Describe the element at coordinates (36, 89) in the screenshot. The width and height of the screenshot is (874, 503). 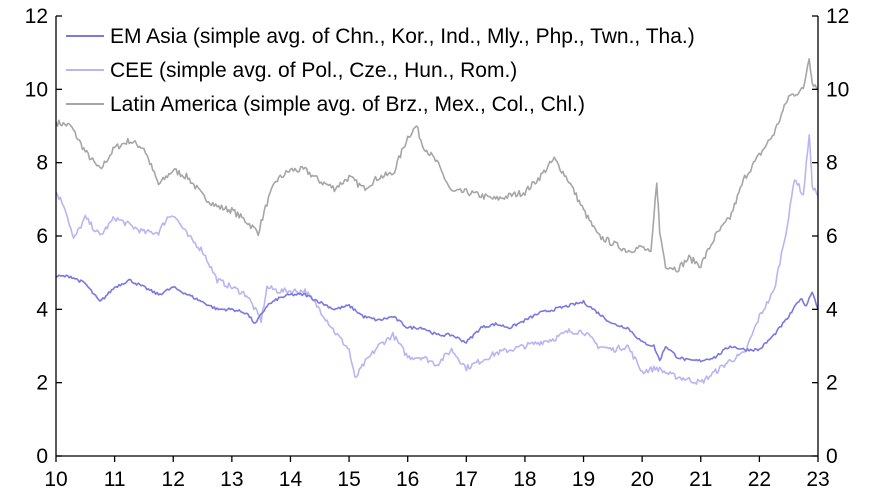
I see `y-tick-label-left: 10` at that location.